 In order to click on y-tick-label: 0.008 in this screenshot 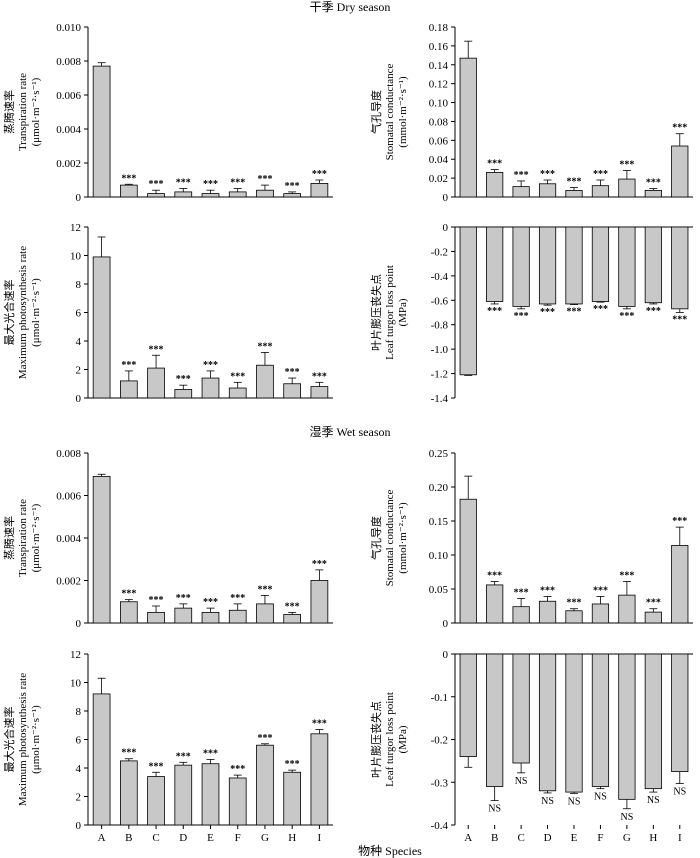, I will do `click(68, 62)`.